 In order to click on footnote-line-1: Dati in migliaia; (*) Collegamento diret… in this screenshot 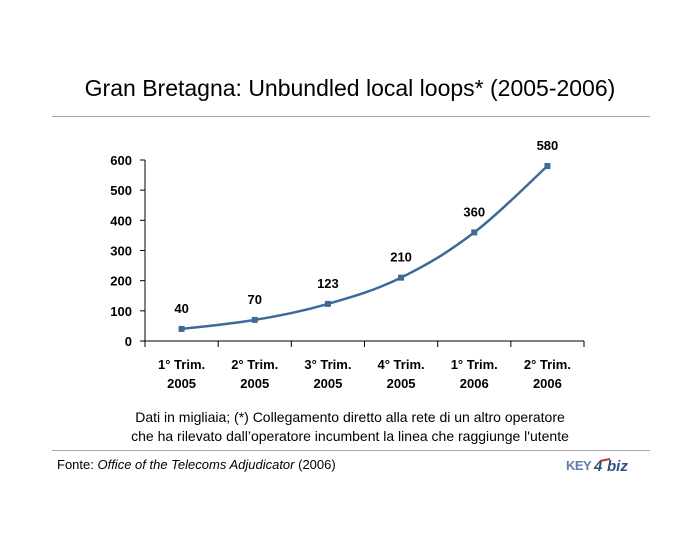, I will do `click(350, 417)`.